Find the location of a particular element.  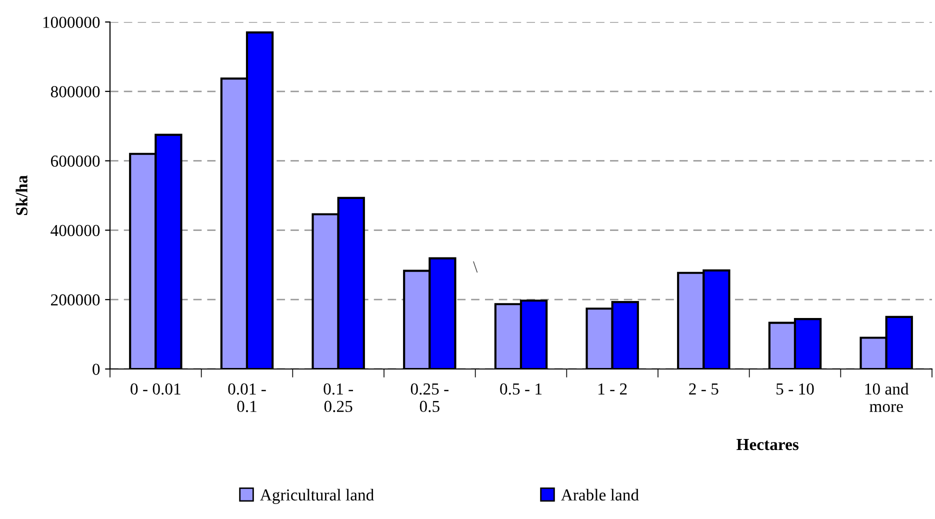

x-tick-label: 1 - 2 is located at coordinates (612, 388).